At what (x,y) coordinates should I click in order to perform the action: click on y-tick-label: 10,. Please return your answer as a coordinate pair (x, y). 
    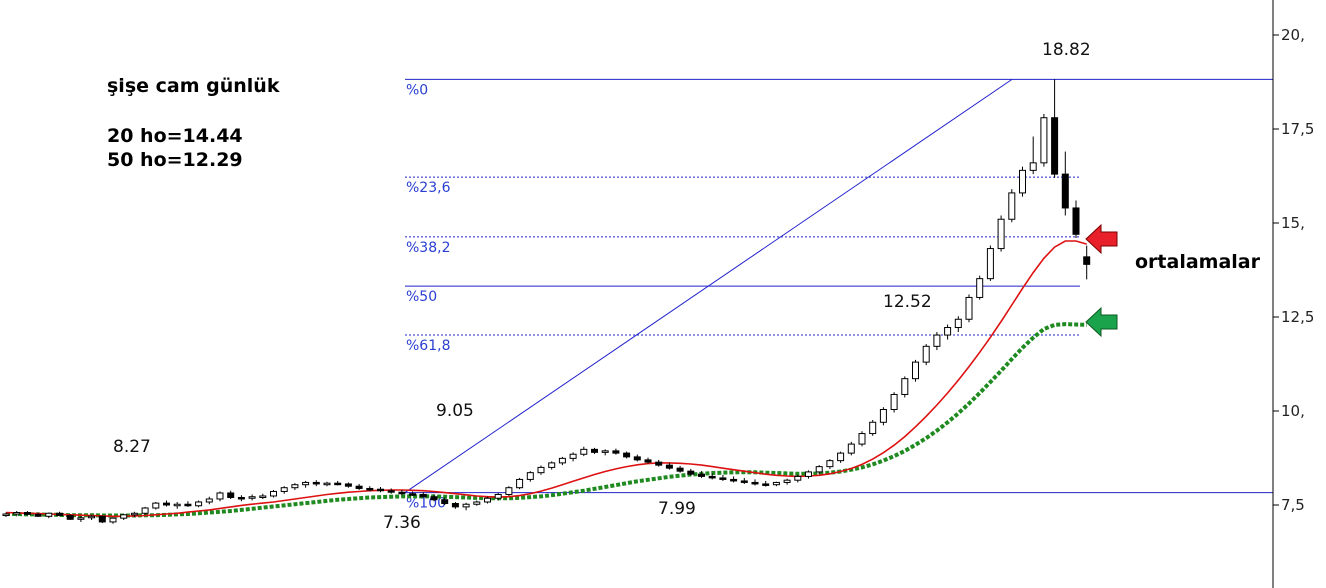
    Looking at the image, I should click on (1293, 411).